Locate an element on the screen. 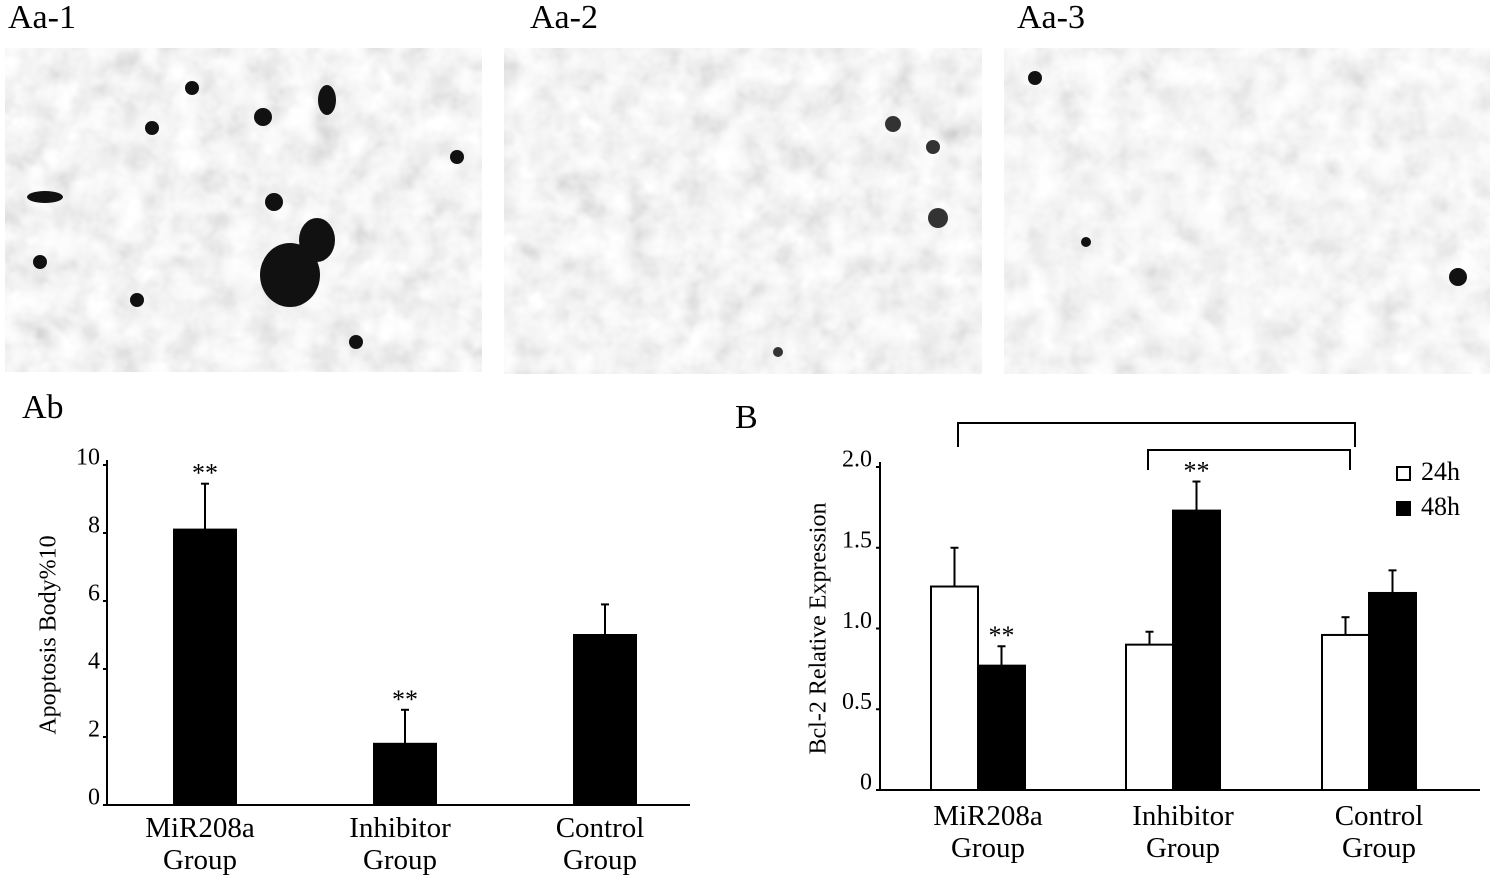 This screenshot has width=1494, height=882. y-axis-label: Apoptosis Body%10 is located at coordinates (49, 634).